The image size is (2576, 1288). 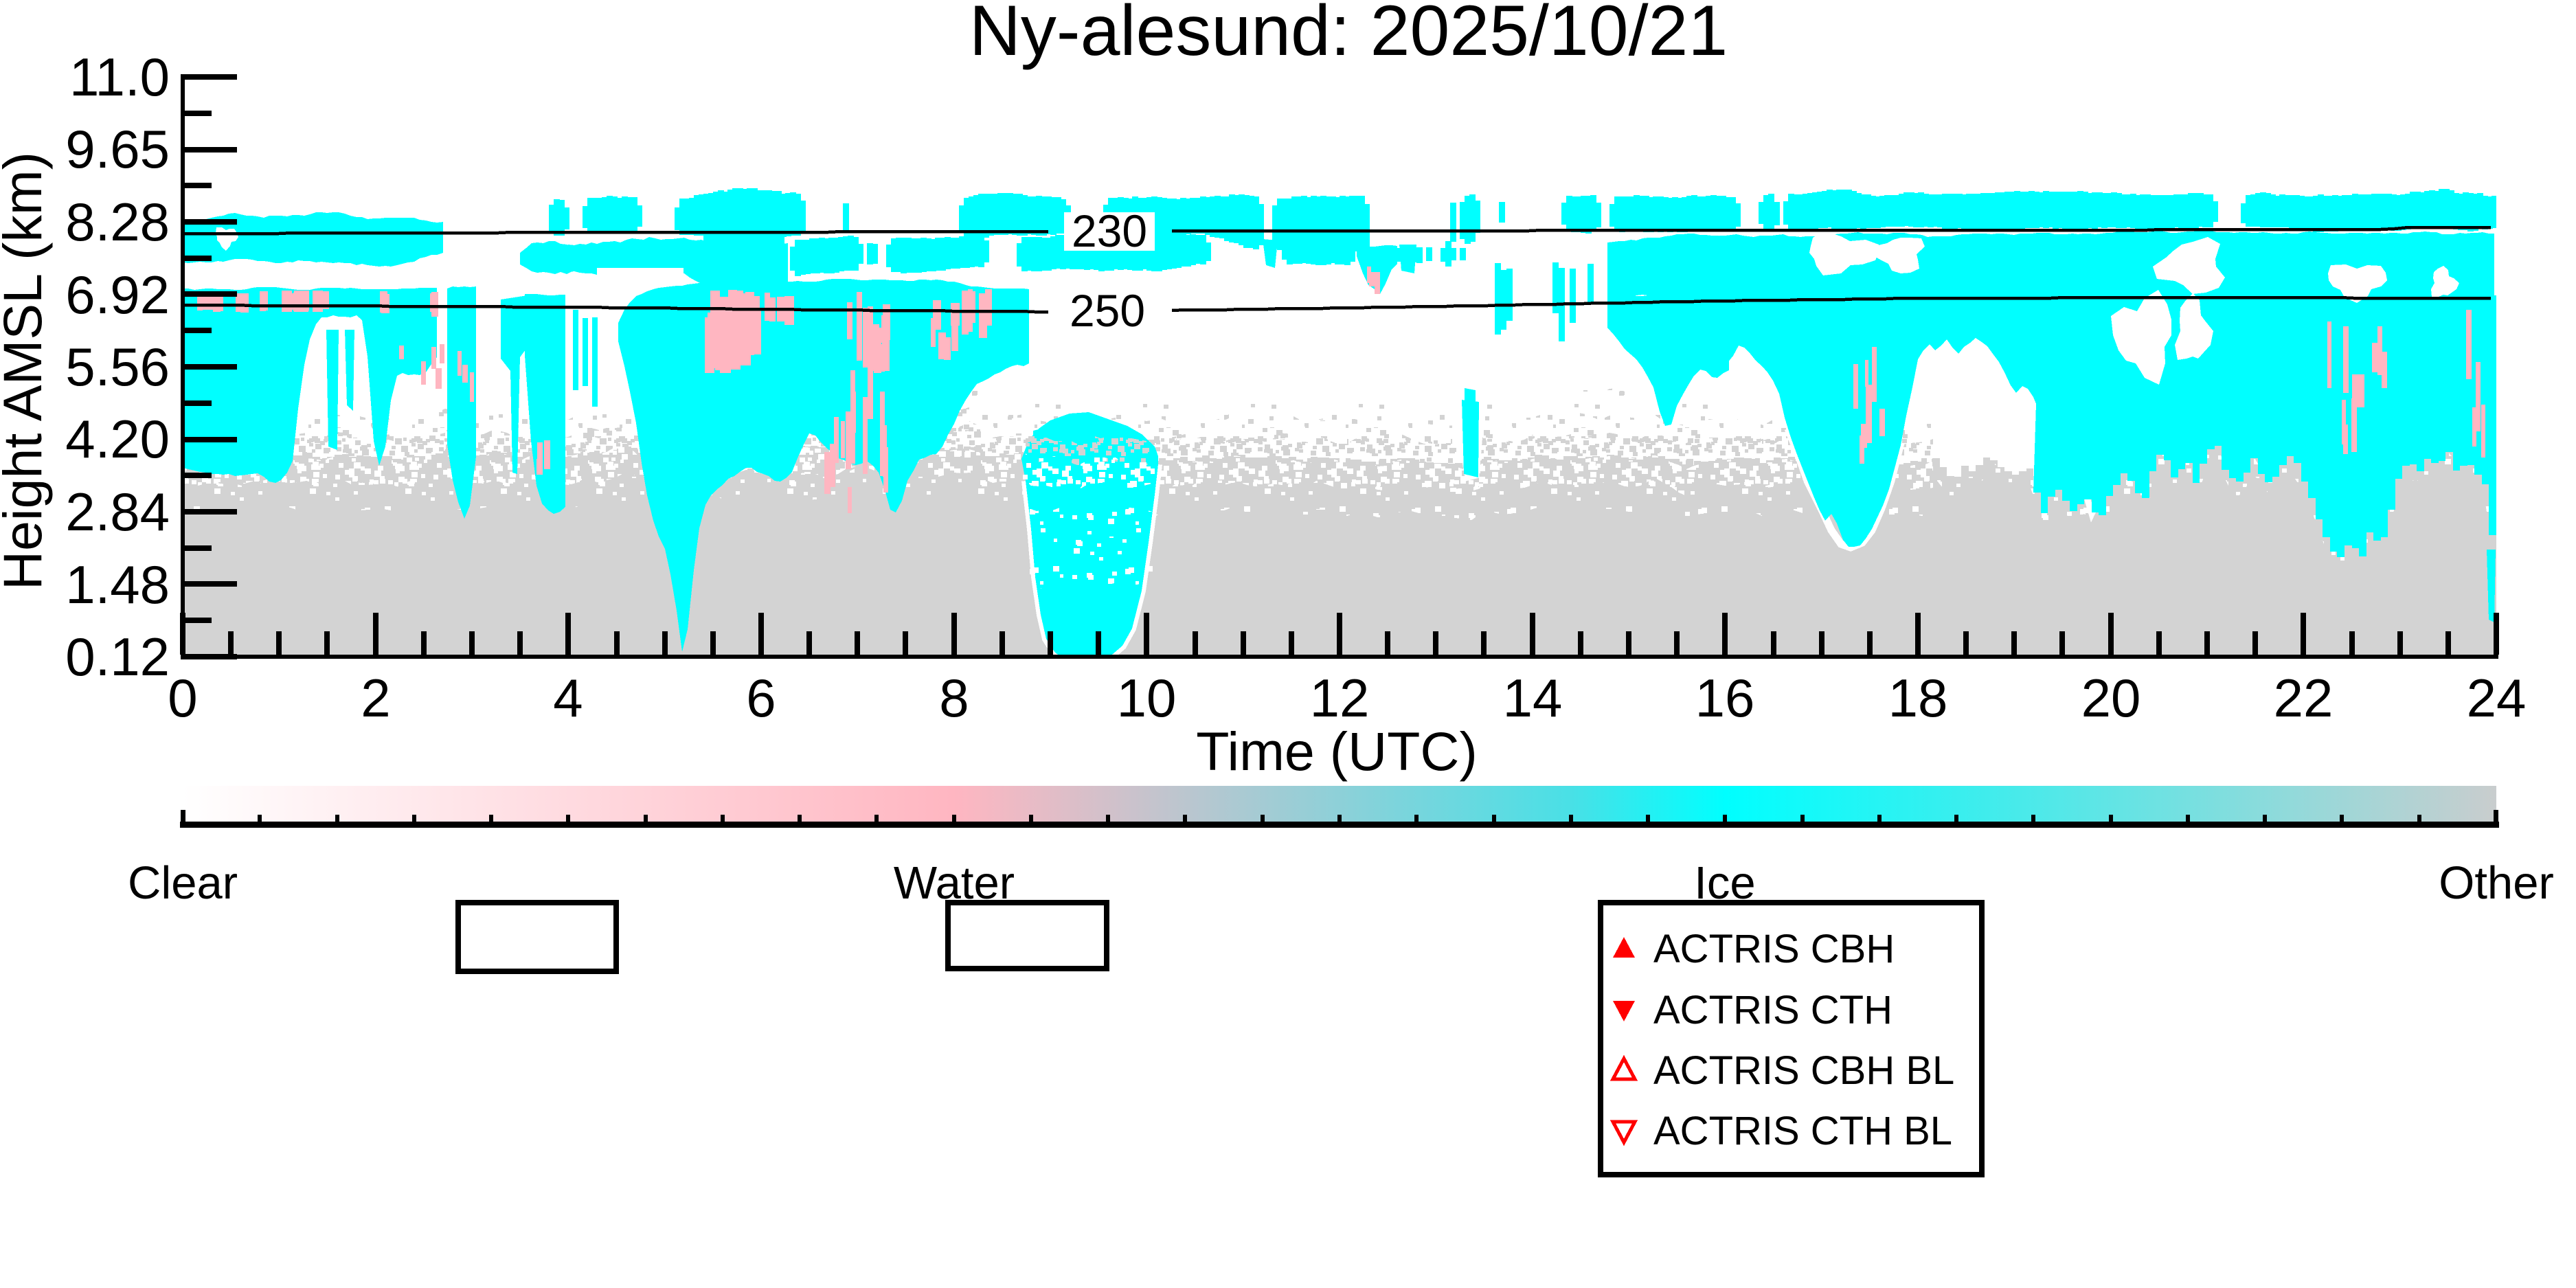 What do you see at coordinates (1725, 698) in the screenshot?
I see `svg-text: 16` at bounding box center [1725, 698].